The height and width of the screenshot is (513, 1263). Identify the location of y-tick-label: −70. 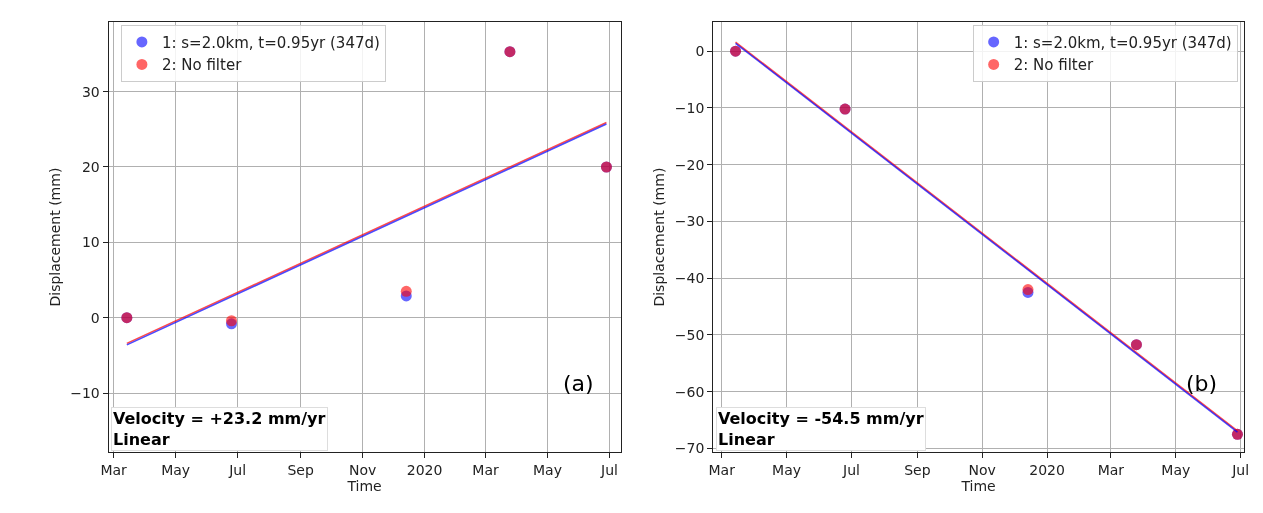
(689, 448).